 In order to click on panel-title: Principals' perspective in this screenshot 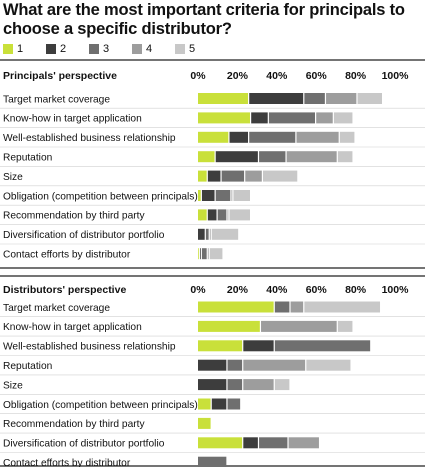, I will do `click(60, 76)`.